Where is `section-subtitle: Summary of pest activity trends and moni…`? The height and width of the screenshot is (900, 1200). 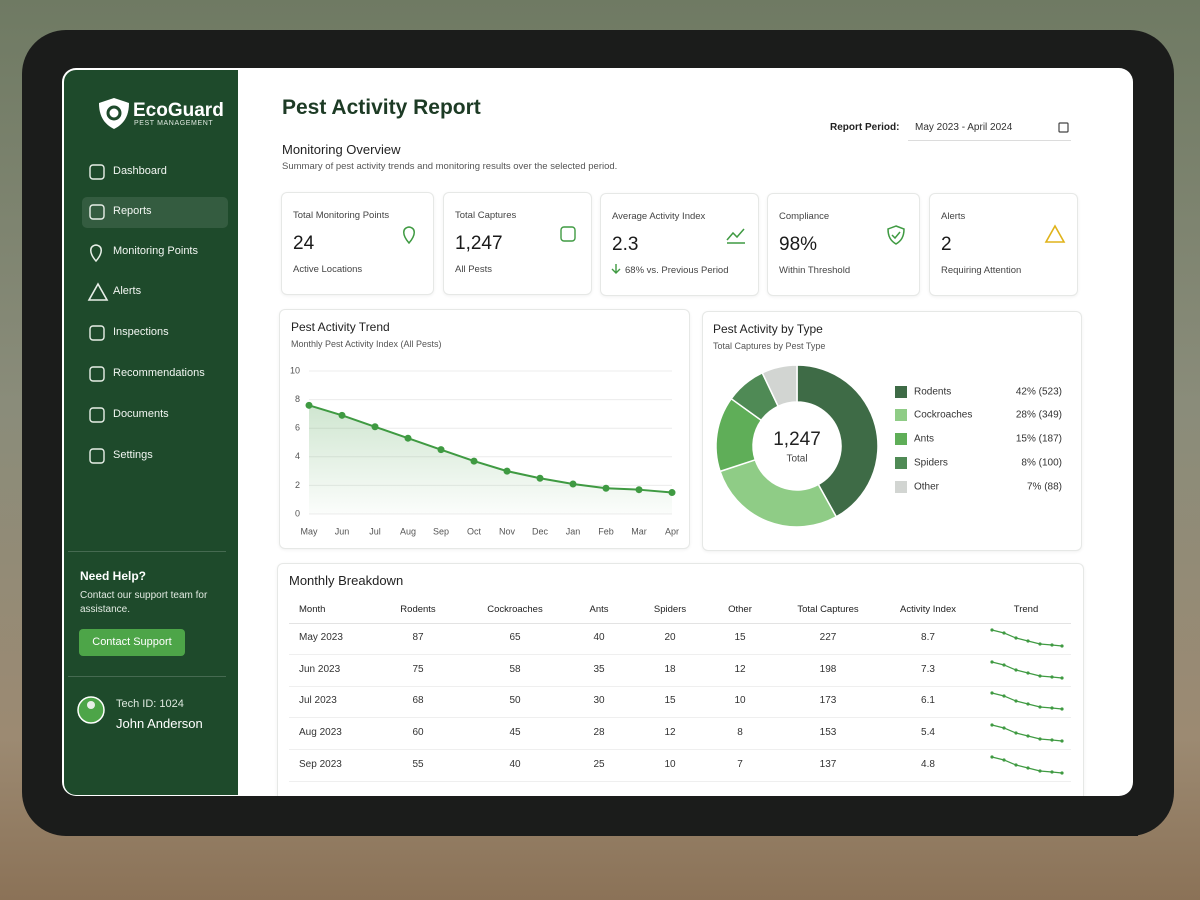
section-subtitle: Summary of pest activity trends and moni… is located at coordinates (450, 166).